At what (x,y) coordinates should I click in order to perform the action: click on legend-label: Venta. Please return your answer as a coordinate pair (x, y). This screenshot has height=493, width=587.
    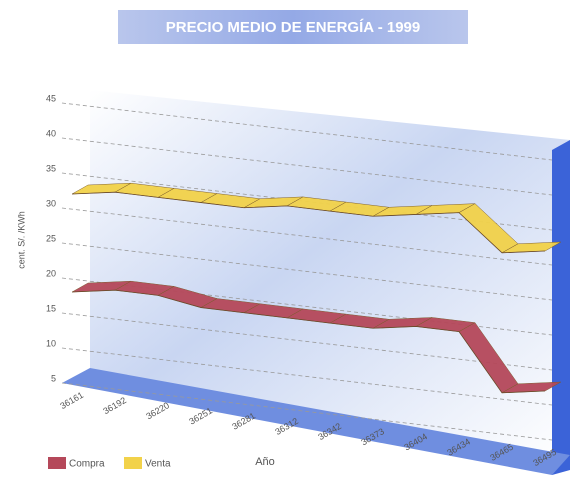
    Looking at the image, I should click on (158, 464).